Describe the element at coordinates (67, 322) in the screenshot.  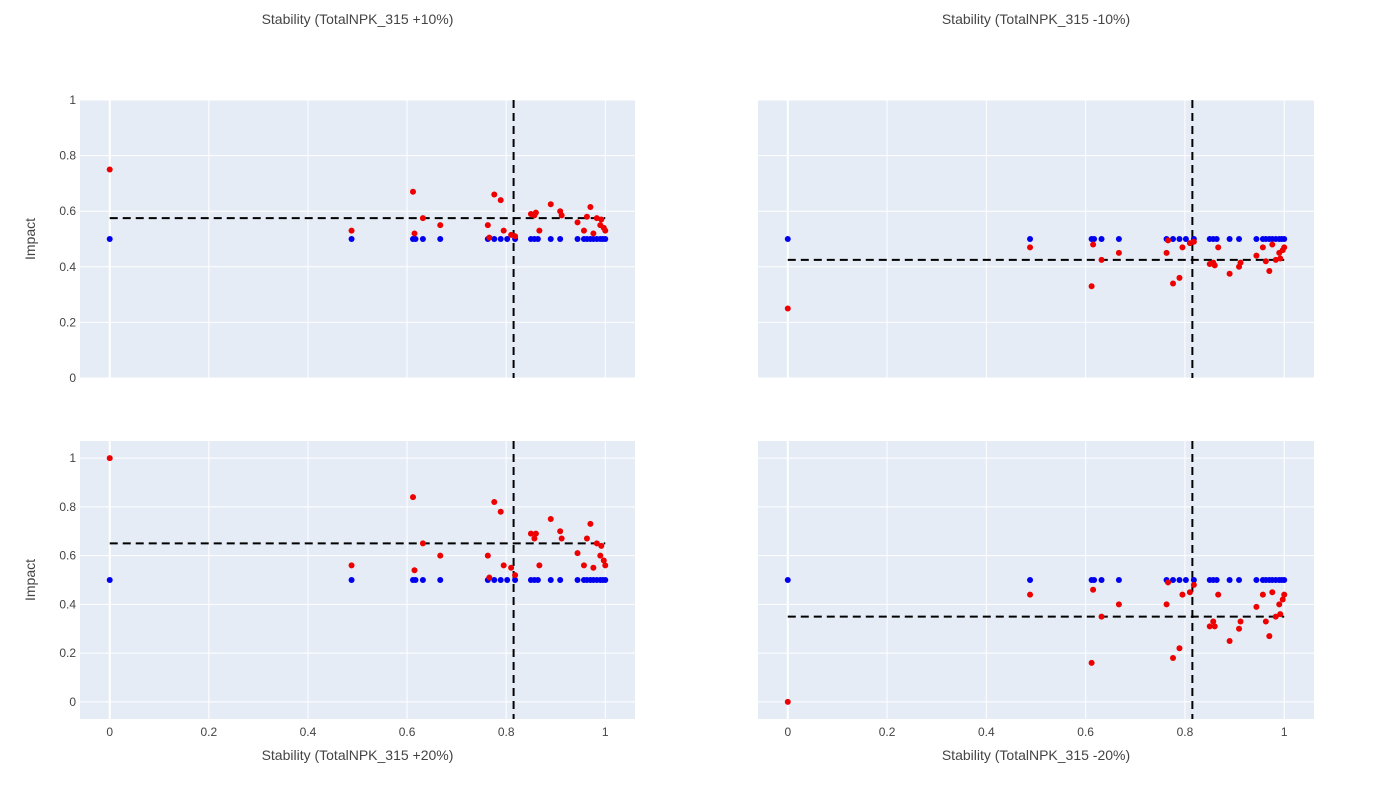
I see `y-tick-label: 0.2` at that location.